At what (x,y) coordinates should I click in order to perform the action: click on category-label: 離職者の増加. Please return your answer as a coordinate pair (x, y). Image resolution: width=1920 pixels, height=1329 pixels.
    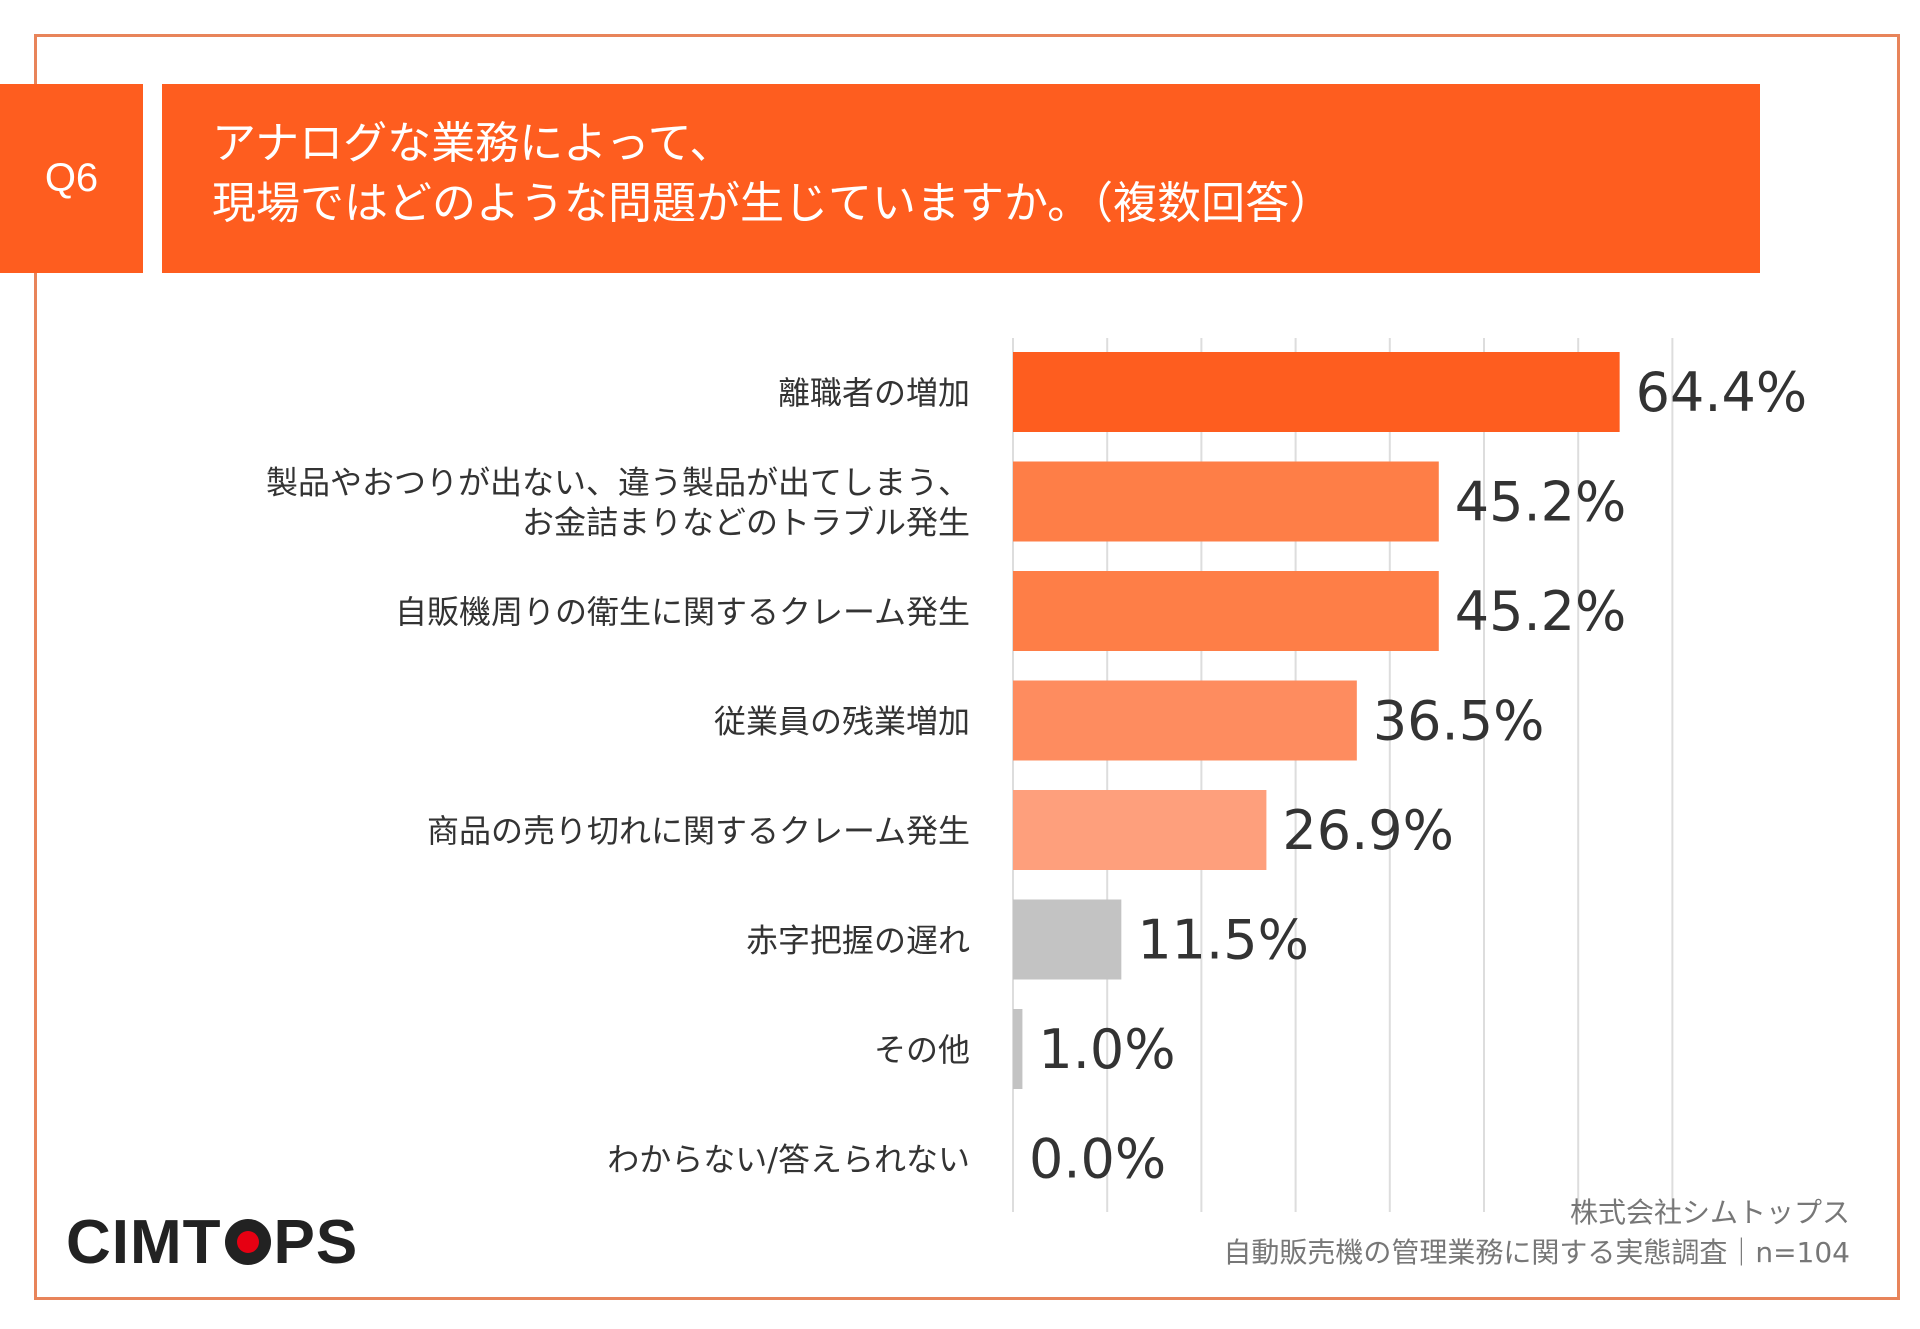
    Looking at the image, I should click on (874, 393).